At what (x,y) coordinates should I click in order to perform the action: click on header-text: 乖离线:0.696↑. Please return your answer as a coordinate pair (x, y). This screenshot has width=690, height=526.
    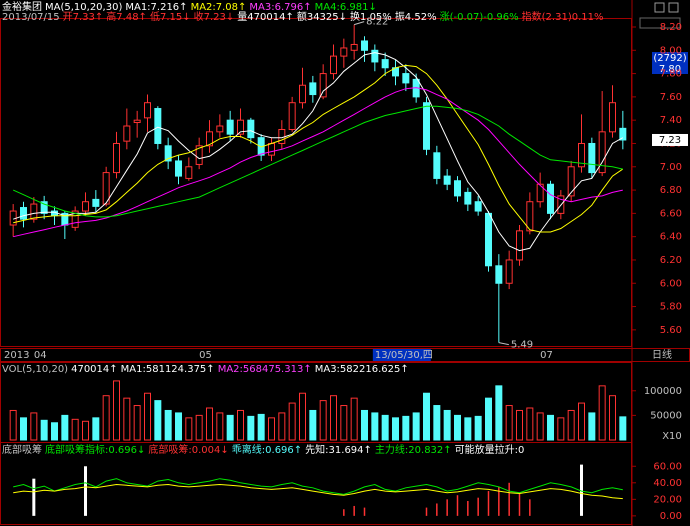
    Looking at the image, I should click on (267, 449).